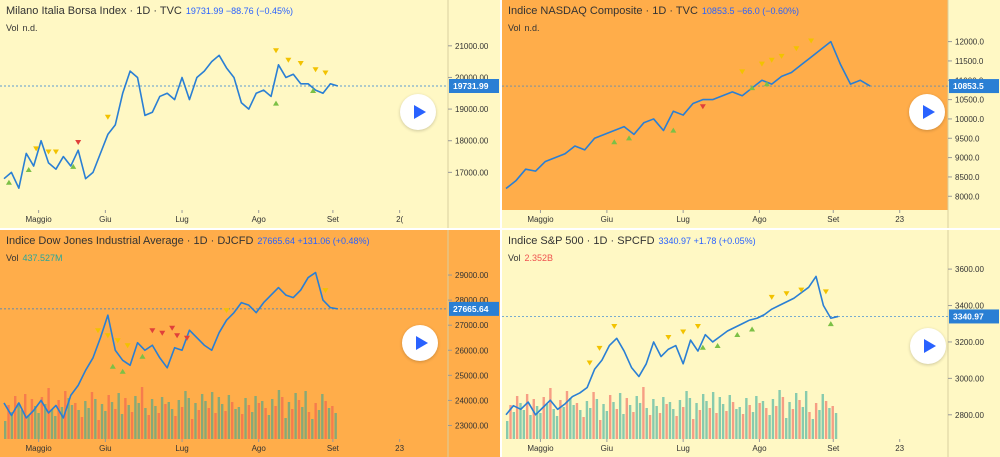 This screenshot has height=457, width=1000. I want to click on y-tick-label: 9500.0, so click(967, 138).